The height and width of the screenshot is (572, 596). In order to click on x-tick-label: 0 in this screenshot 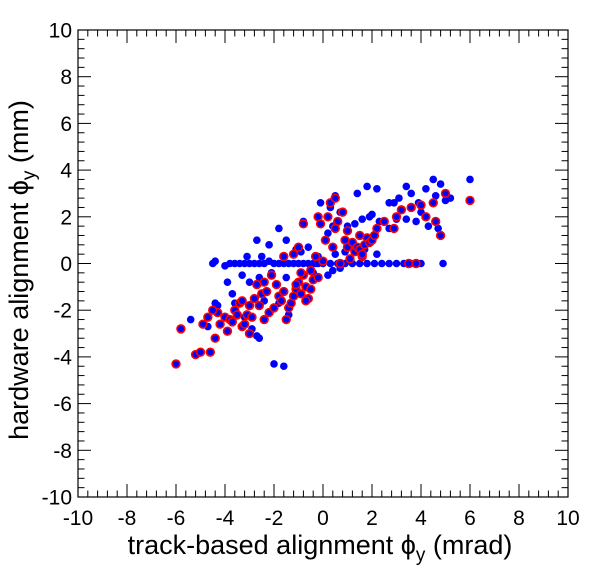, I will do `click(323, 518)`.